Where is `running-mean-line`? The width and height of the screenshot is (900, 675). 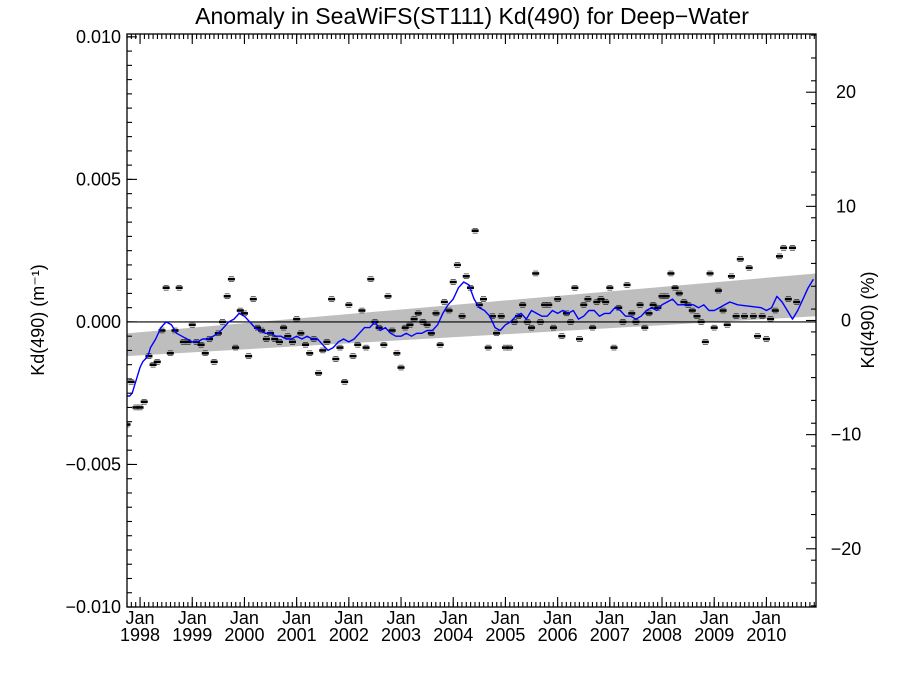 running-mean-line is located at coordinates (470, 337).